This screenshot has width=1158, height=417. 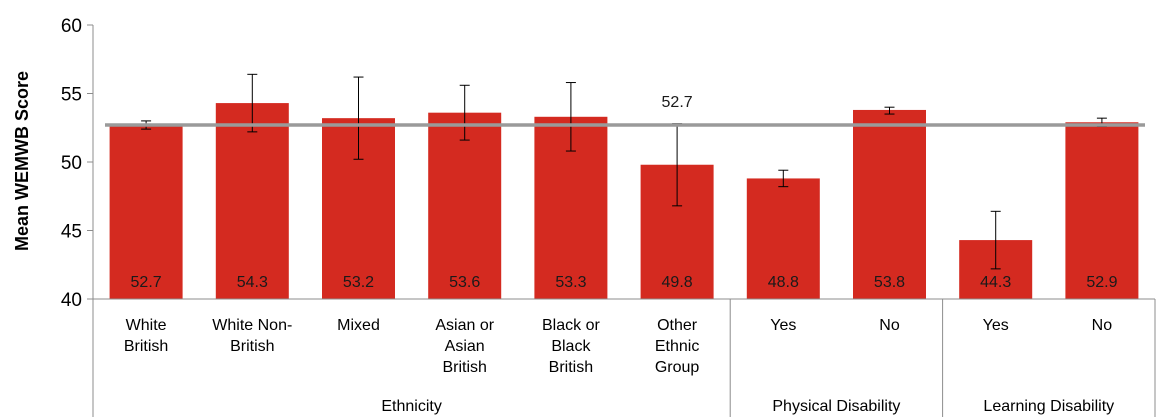 I want to click on y-axis: 40 45 50 55 60, so click(x=77, y=163).